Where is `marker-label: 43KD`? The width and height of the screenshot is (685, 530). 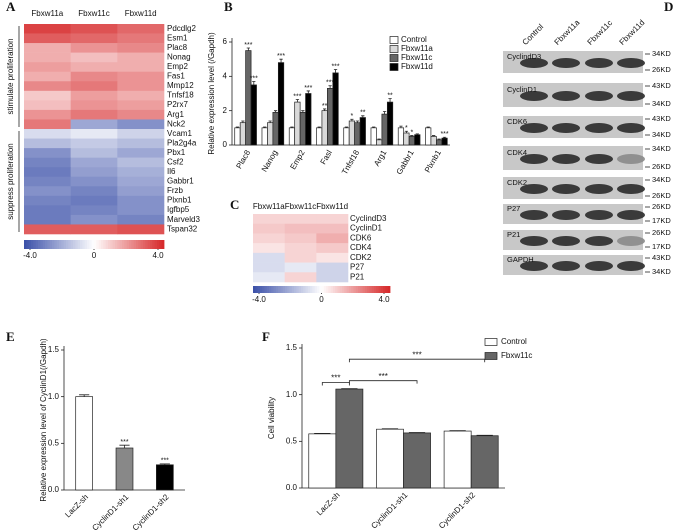 marker-label: 43KD is located at coordinates (661, 85).